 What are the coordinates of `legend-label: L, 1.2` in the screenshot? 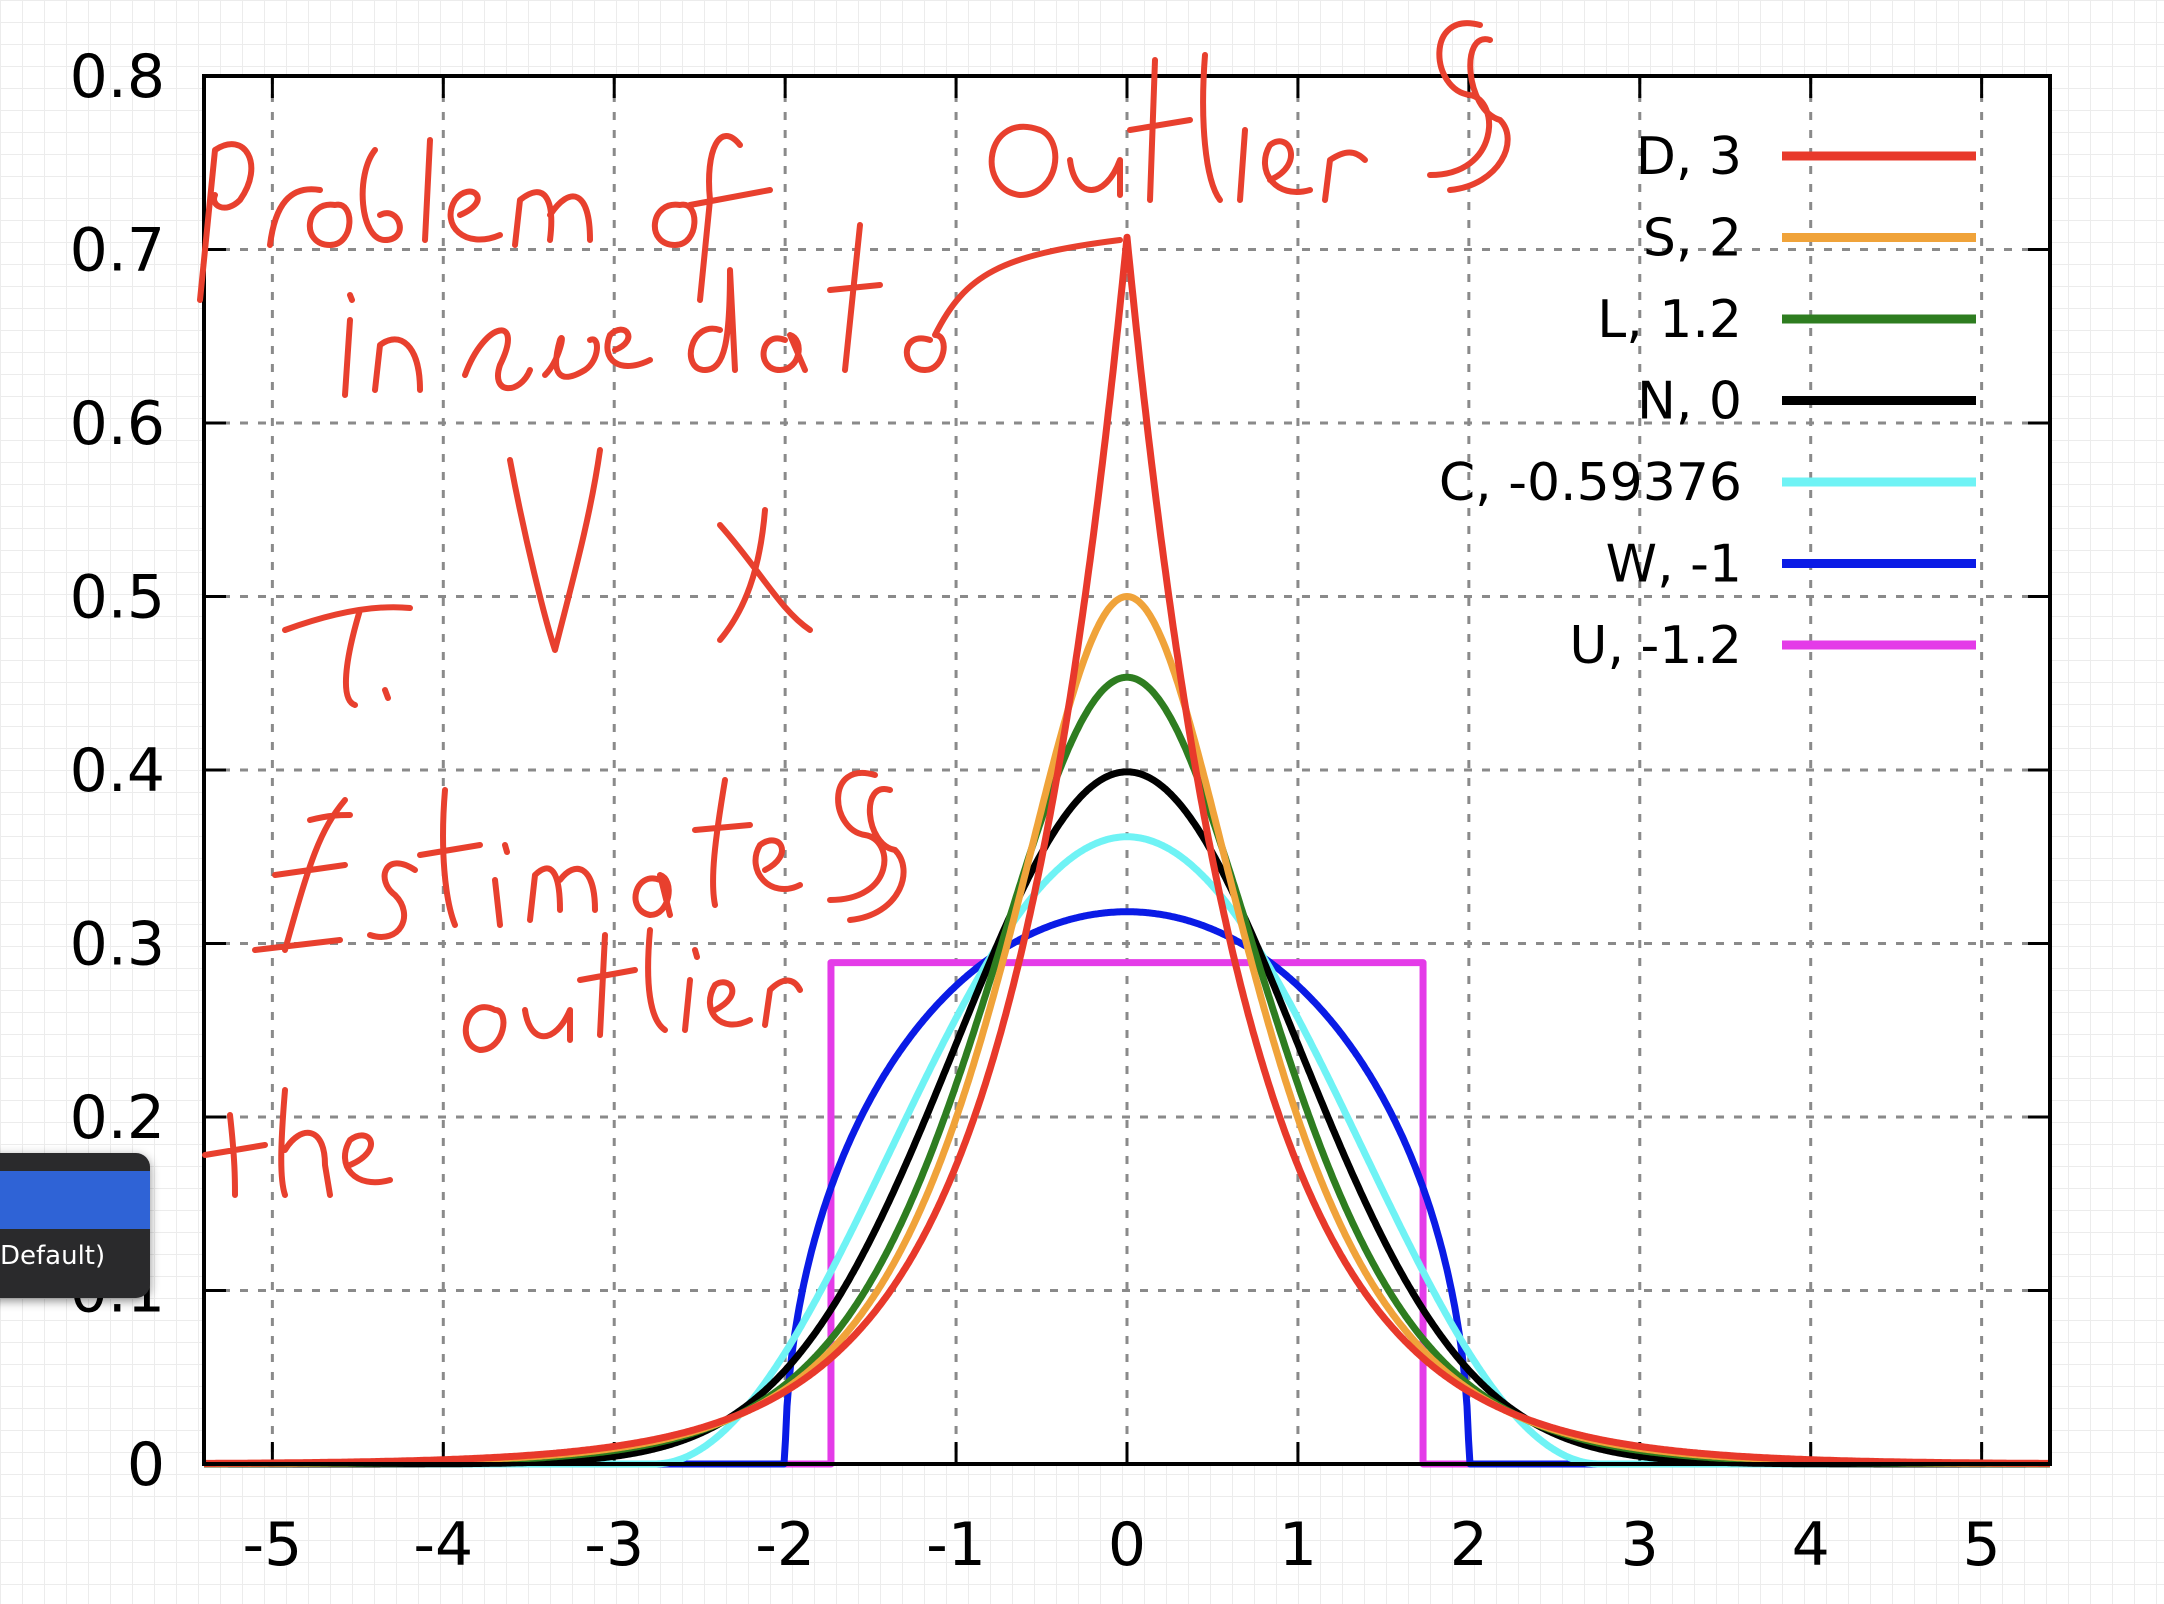 It's located at (1669, 320).